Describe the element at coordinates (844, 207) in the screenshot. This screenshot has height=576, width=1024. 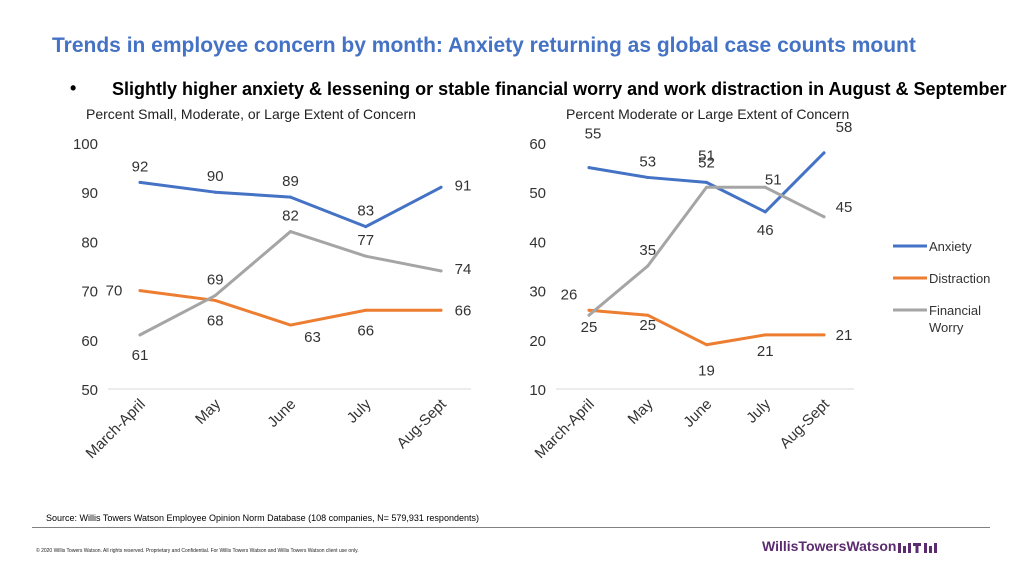
I see `data-label-financial: 45` at that location.